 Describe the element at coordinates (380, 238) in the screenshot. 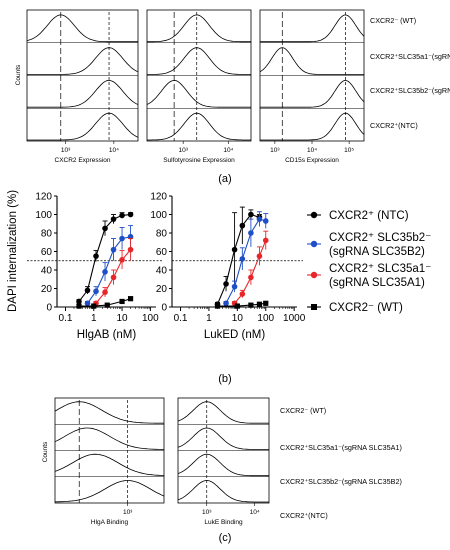

I see `legend-label: CXCR2⁺ SLC35b2⁻` at that location.